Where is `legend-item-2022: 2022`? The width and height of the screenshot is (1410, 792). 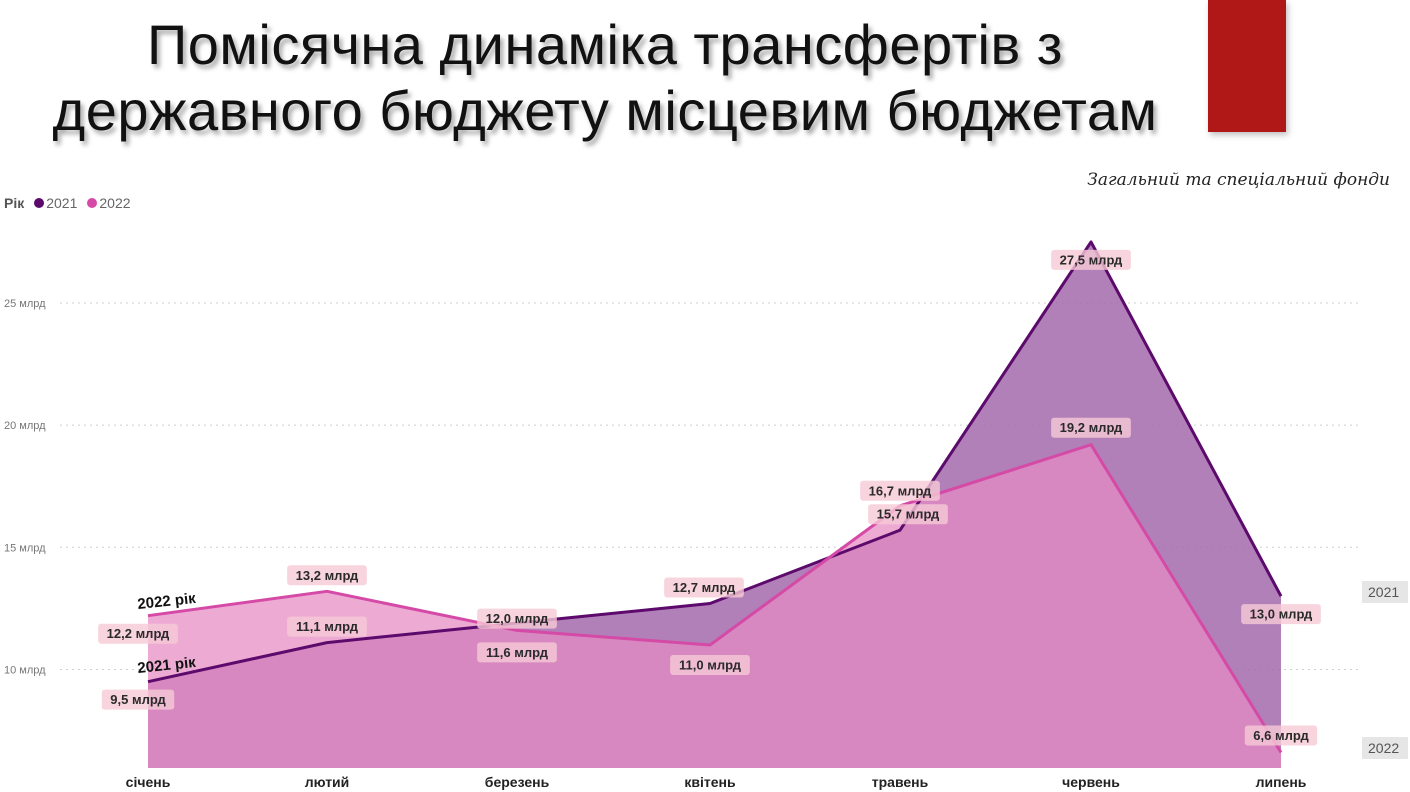
legend-item-2022: 2022 is located at coordinates (109, 203).